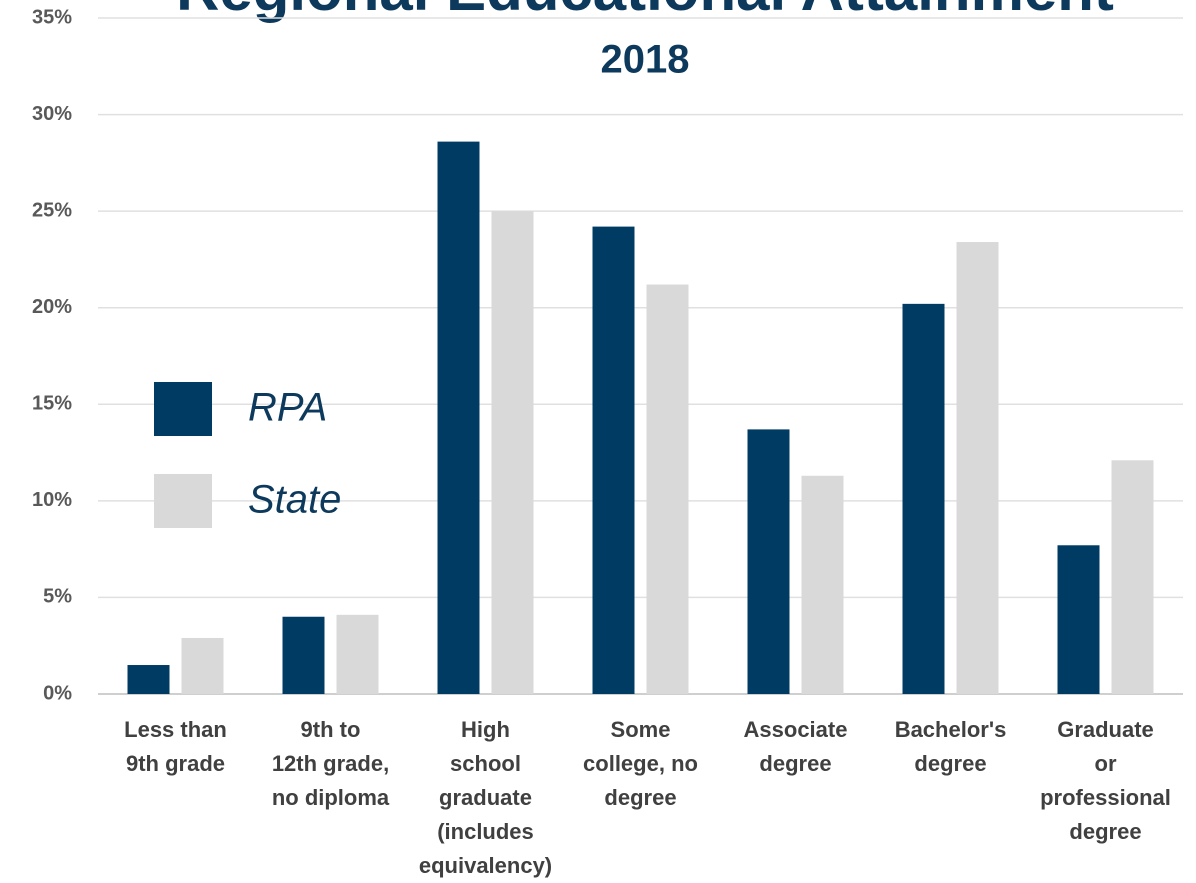 This screenshot has width=1196, height=883. What do you see at coordinates (57, 693) in the screenshot?
I see `y-tick-label: 0%` at bounding box center [57, 693].